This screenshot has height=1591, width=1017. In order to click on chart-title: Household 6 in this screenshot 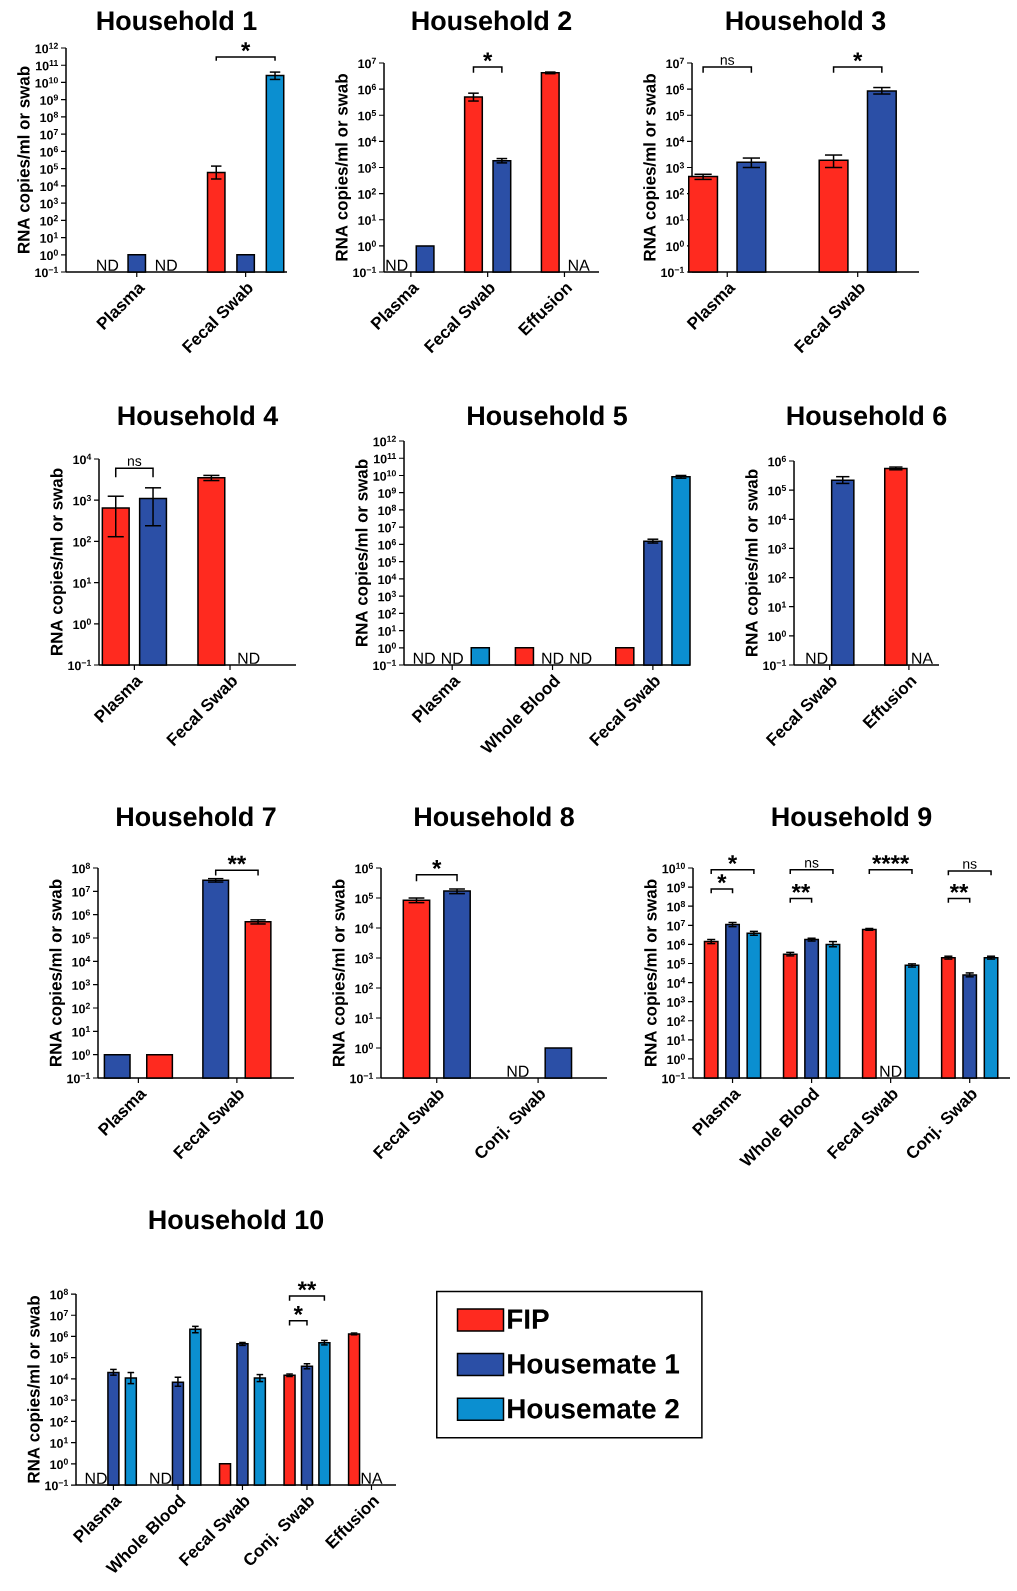, I will do `click(867, 415)`.